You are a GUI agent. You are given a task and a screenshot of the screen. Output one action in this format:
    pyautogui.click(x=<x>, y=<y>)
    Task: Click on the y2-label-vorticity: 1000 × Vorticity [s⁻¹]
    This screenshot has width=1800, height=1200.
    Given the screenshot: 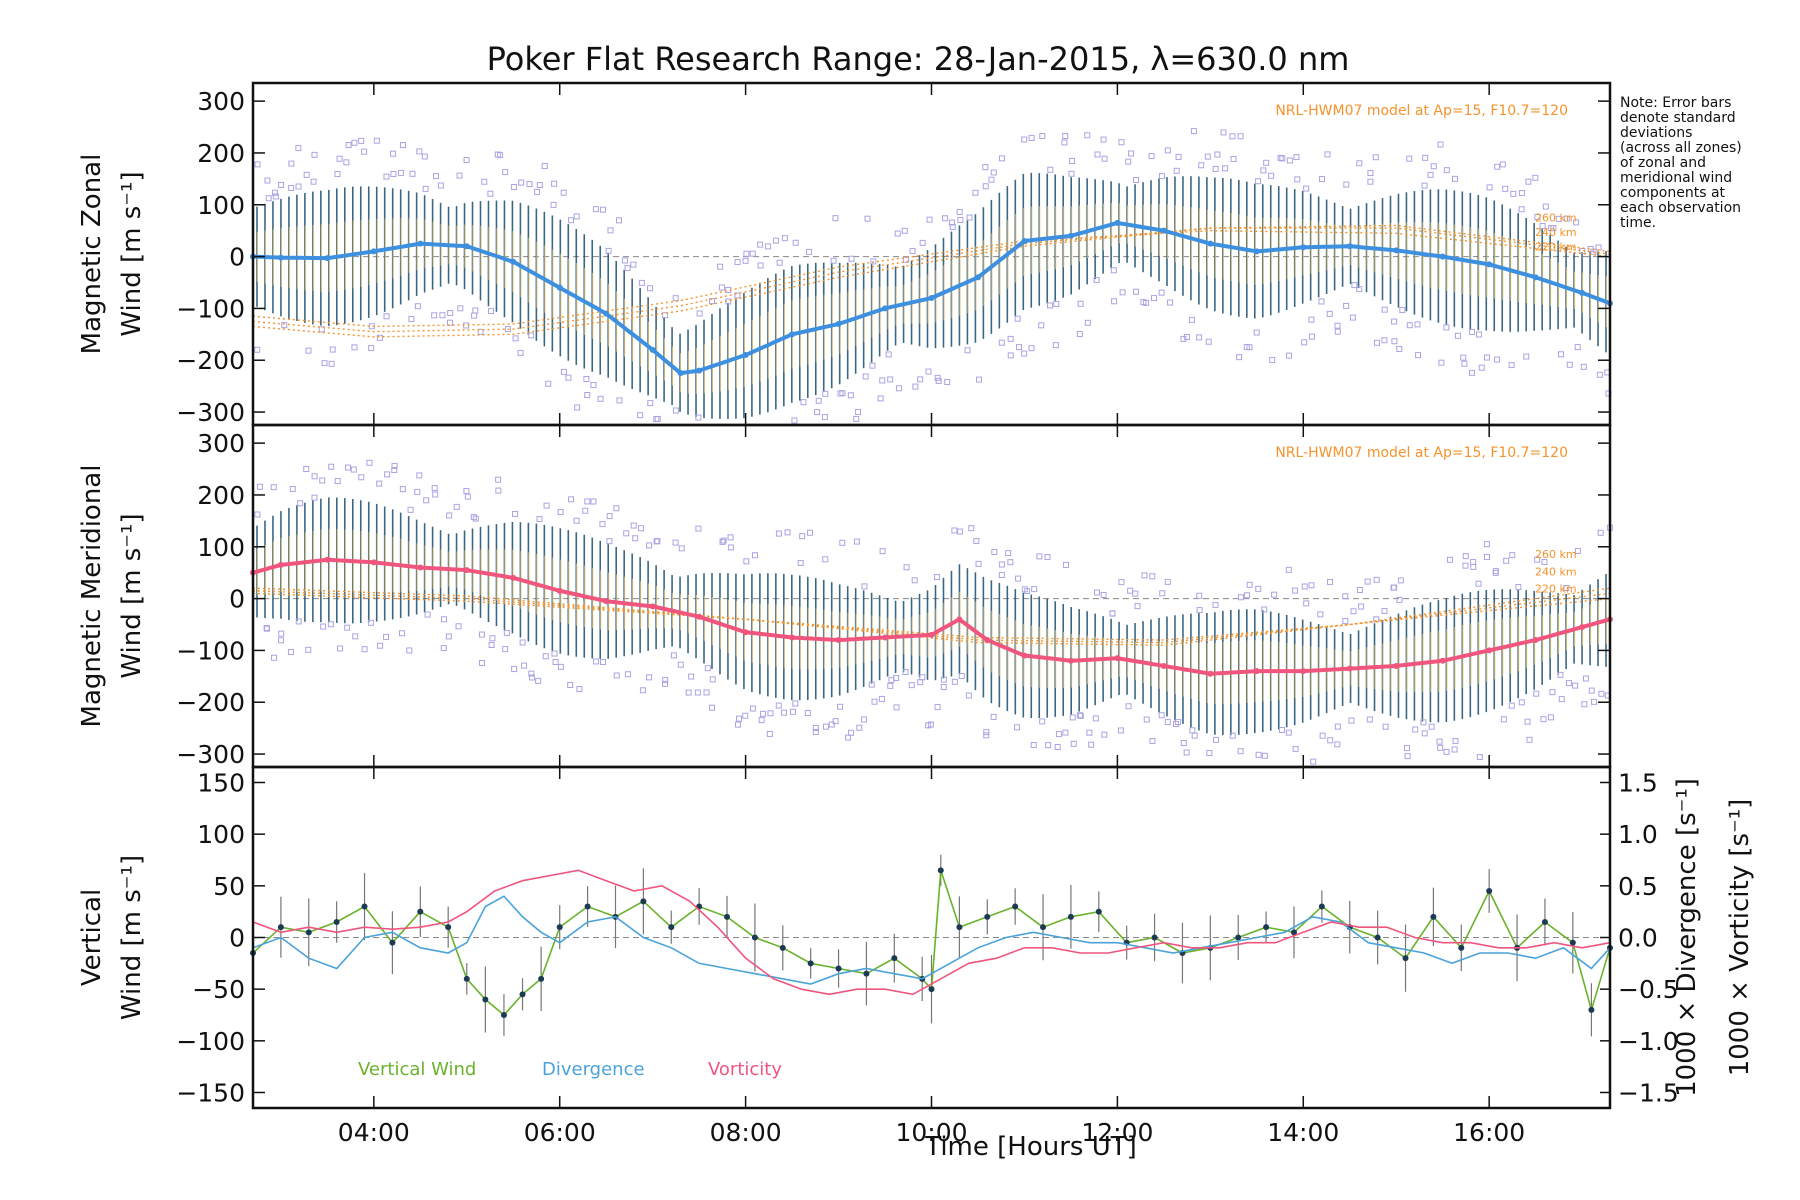 What is the action you would take?
    pyautogui.click(x=1740, y=938)
    